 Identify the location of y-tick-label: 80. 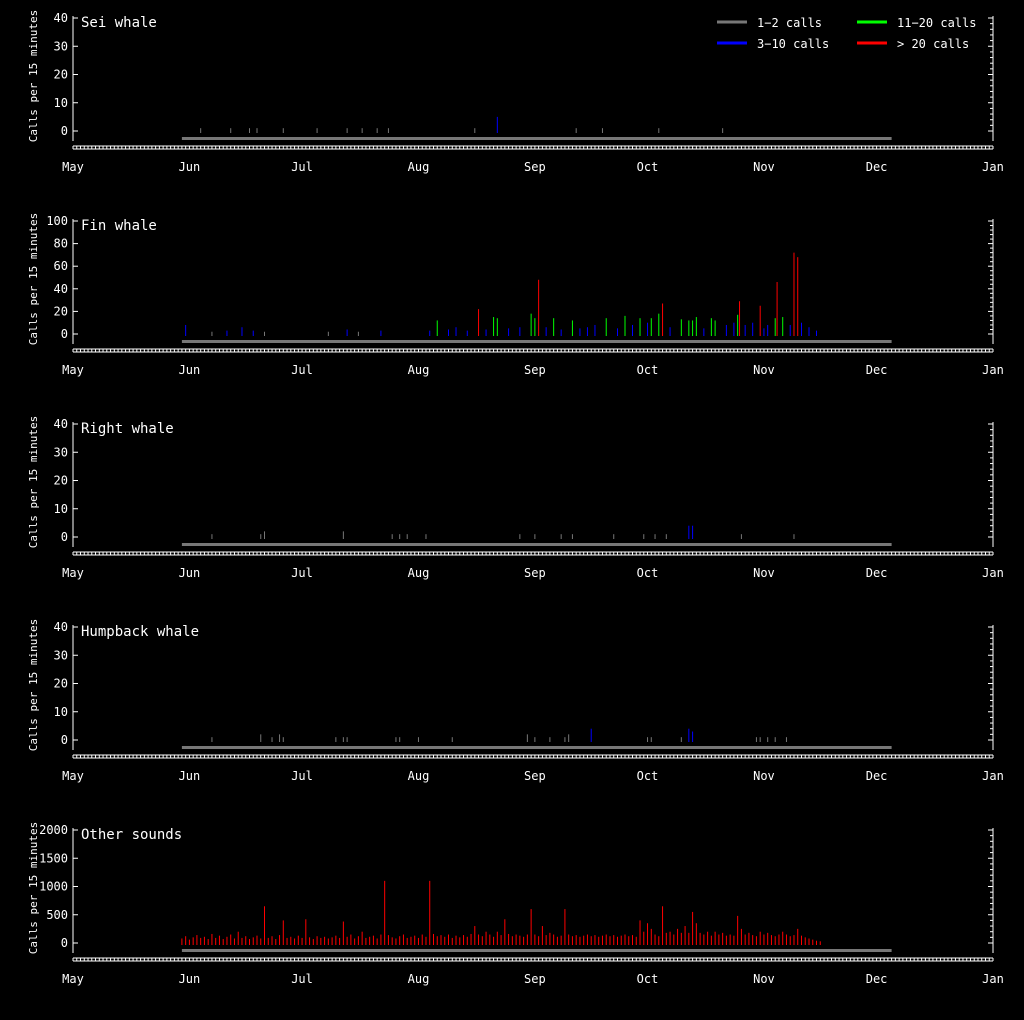
(61, 244).